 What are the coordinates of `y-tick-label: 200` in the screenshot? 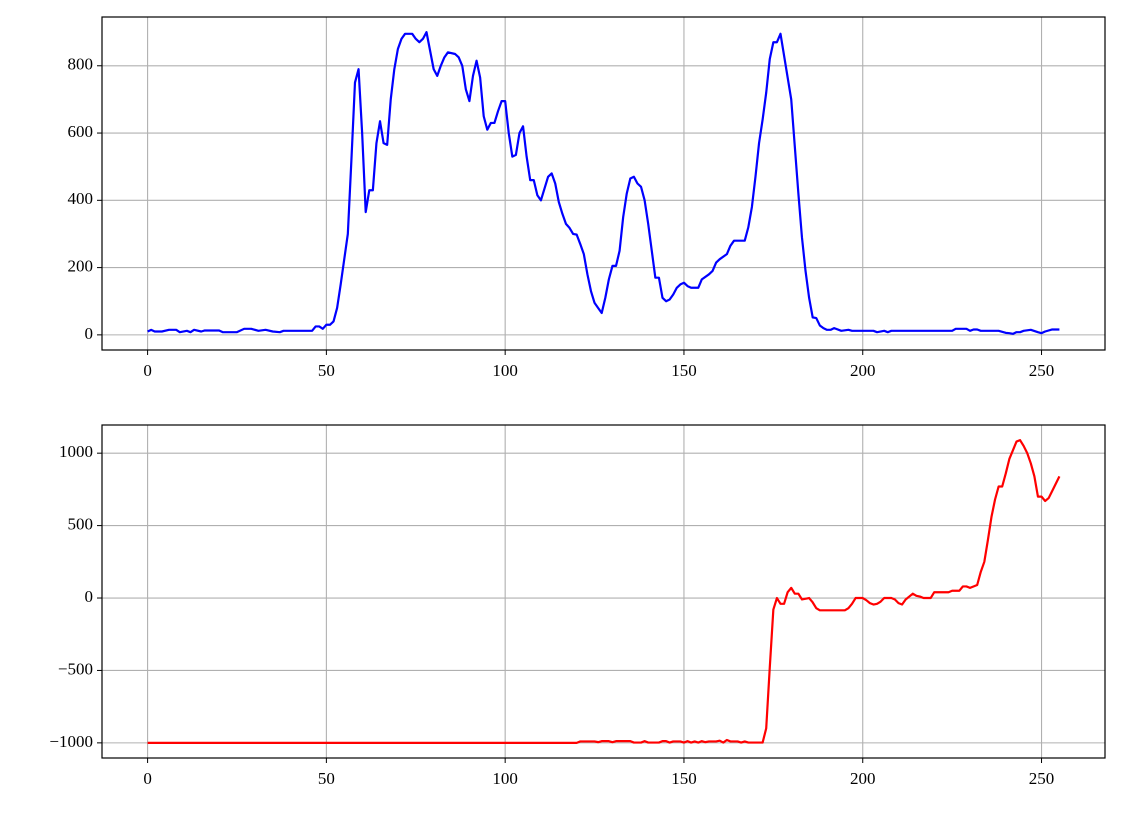 It's located at (81, 265).